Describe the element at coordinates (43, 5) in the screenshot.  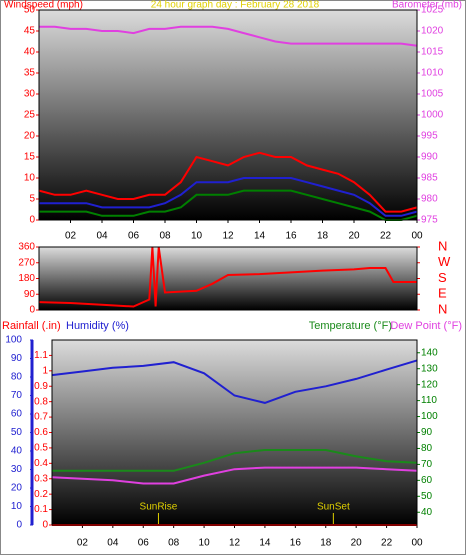
I see `y-axis-label: Windspeed (mph)` at that location.